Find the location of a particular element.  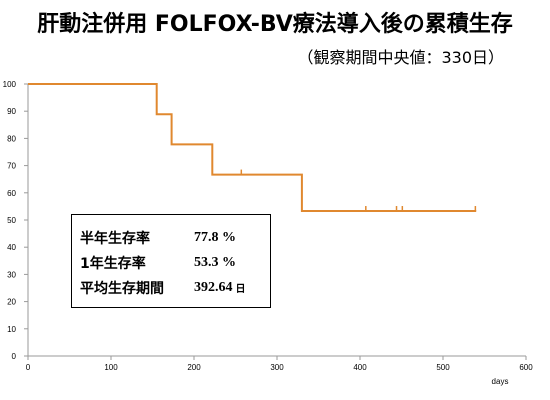

y-tick-label: 40 is located at coordinates (11, 247).